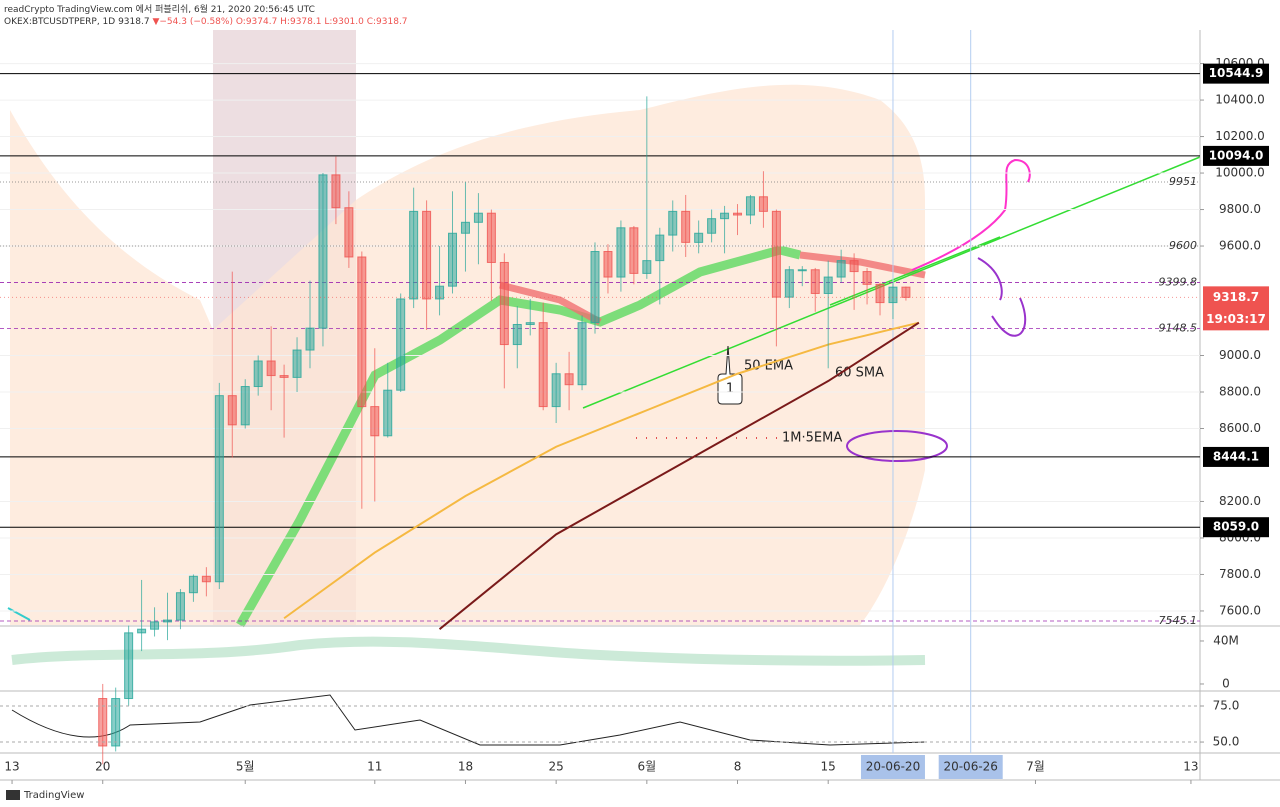 The width and height of the screenshot is (1280, 807). I want to click on rsi-line, so click(468, 720).